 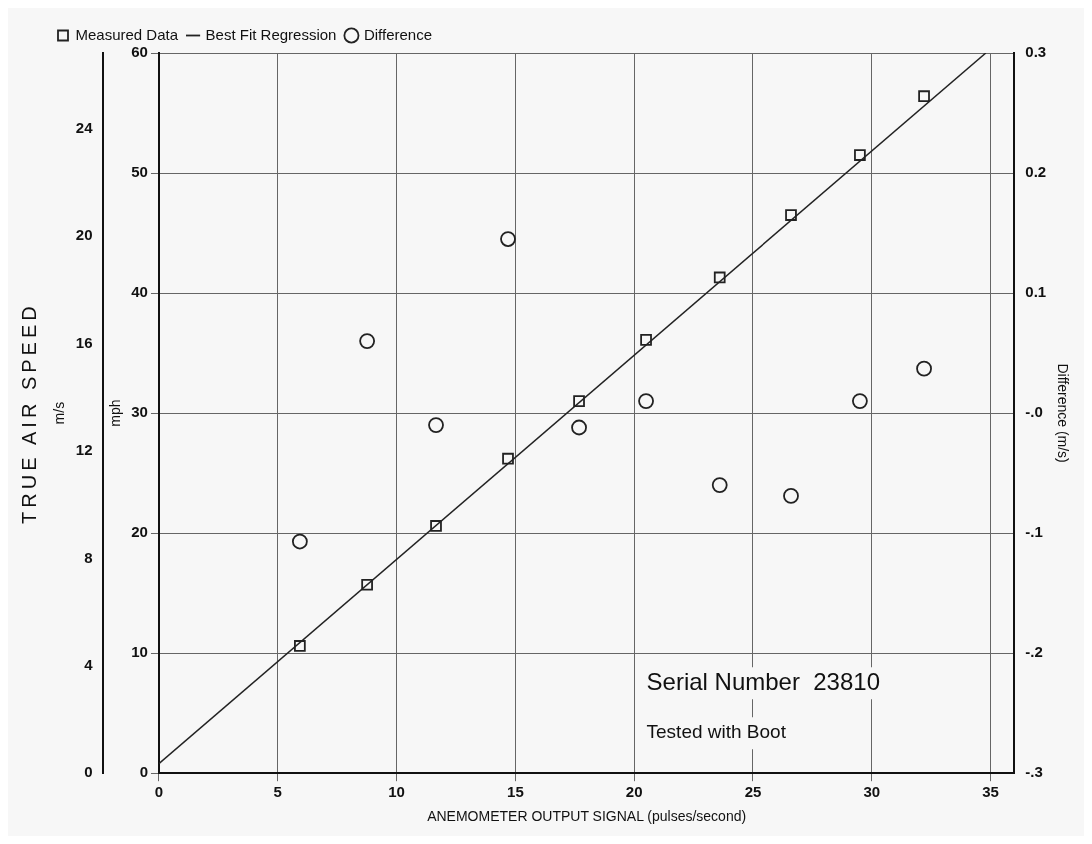 I want to click on x-tick-label: 30, so click(x=872, y=792).